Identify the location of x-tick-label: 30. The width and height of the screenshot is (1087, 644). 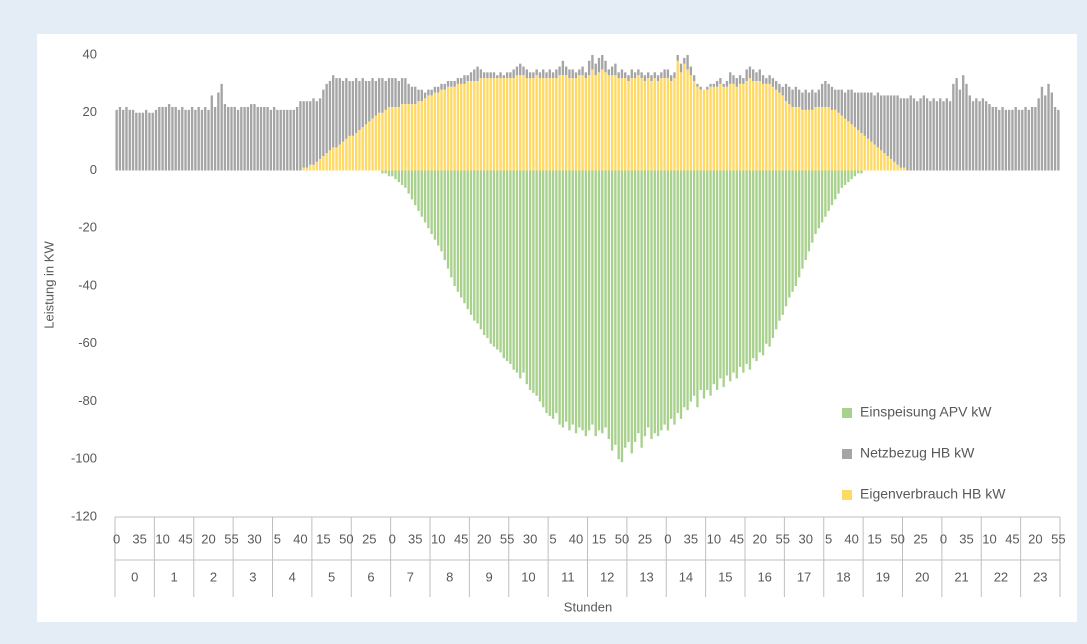
(530, 538).